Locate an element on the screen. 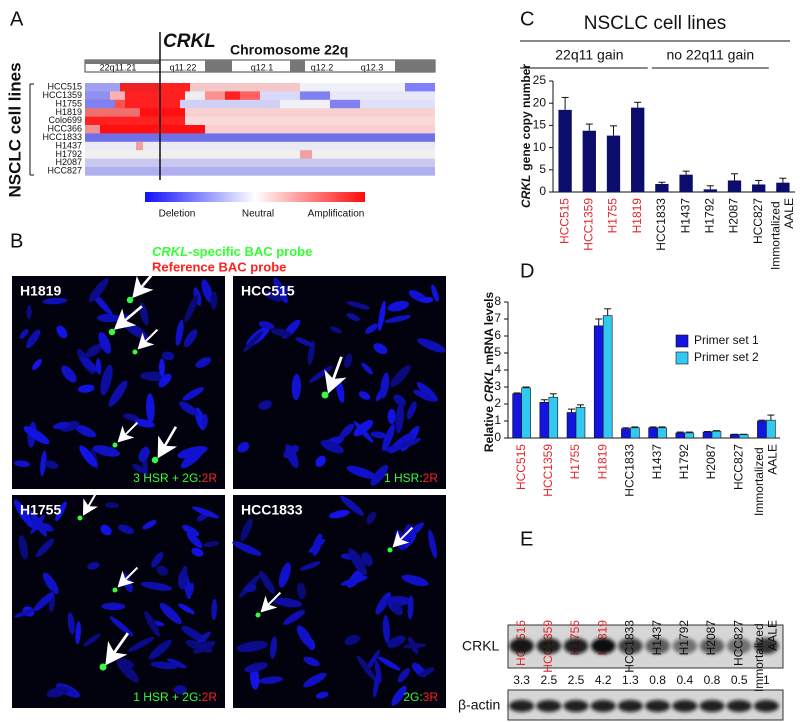 The height and width of the screenshot is (722, 800). caption-green: 1 HSR: is located at coordinates (403, 478).